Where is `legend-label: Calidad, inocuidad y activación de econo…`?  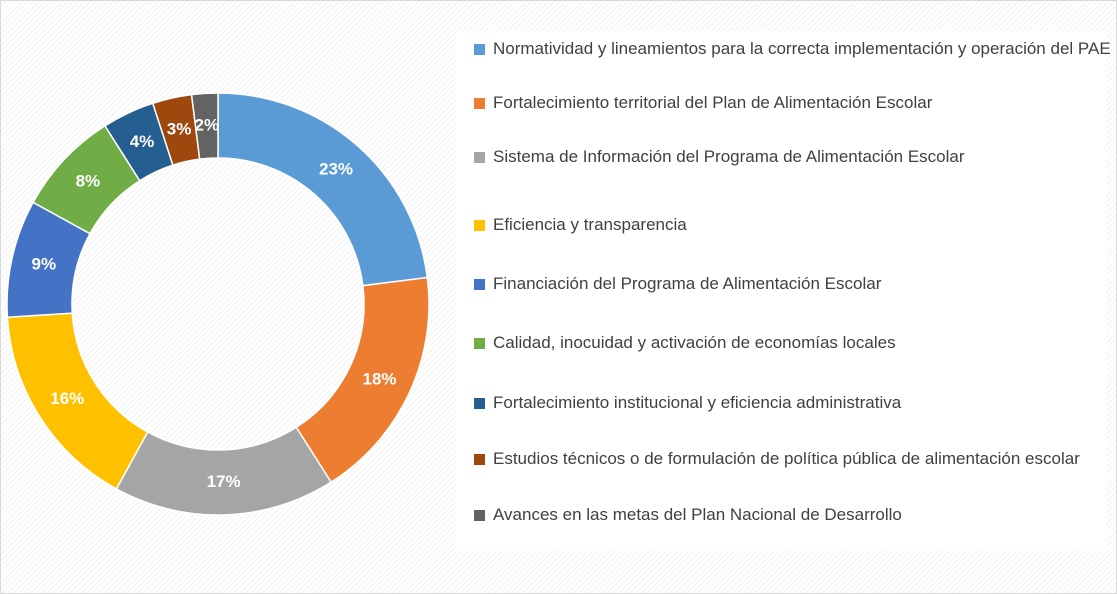
legend-label: Calidad, inocuidad y activación de econo… is located at coordinates (694, 342).